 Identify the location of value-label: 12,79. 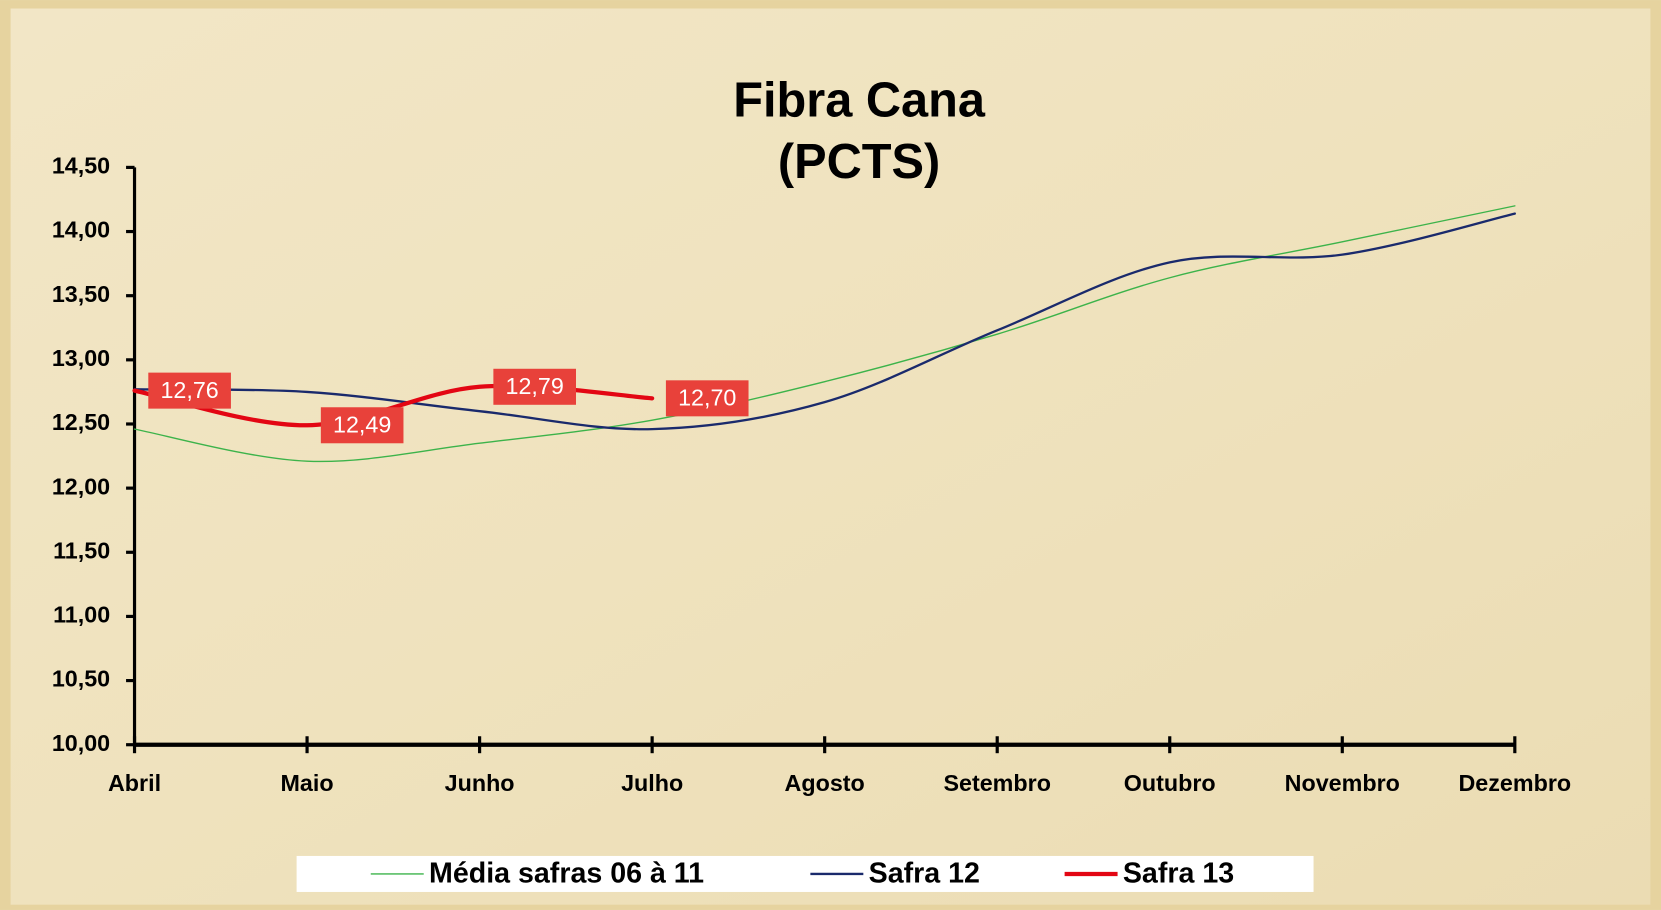
(535, 386).